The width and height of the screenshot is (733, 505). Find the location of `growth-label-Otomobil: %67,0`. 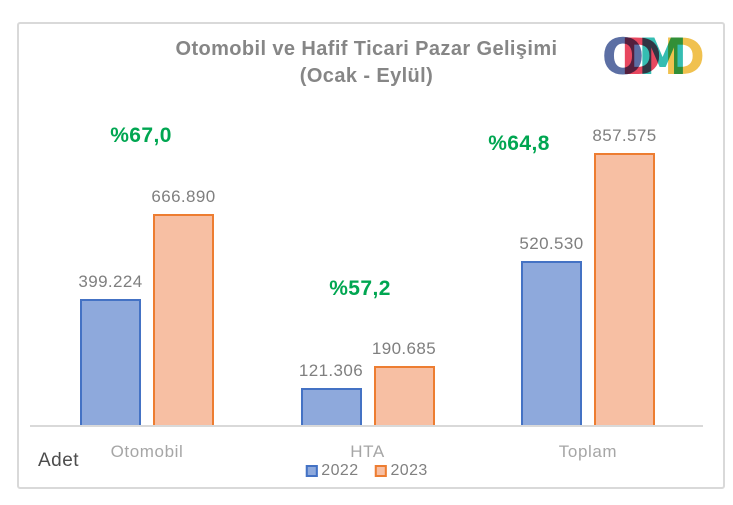

growth-label-Otomobil: %67,0 is located at coordinates (141, 135).